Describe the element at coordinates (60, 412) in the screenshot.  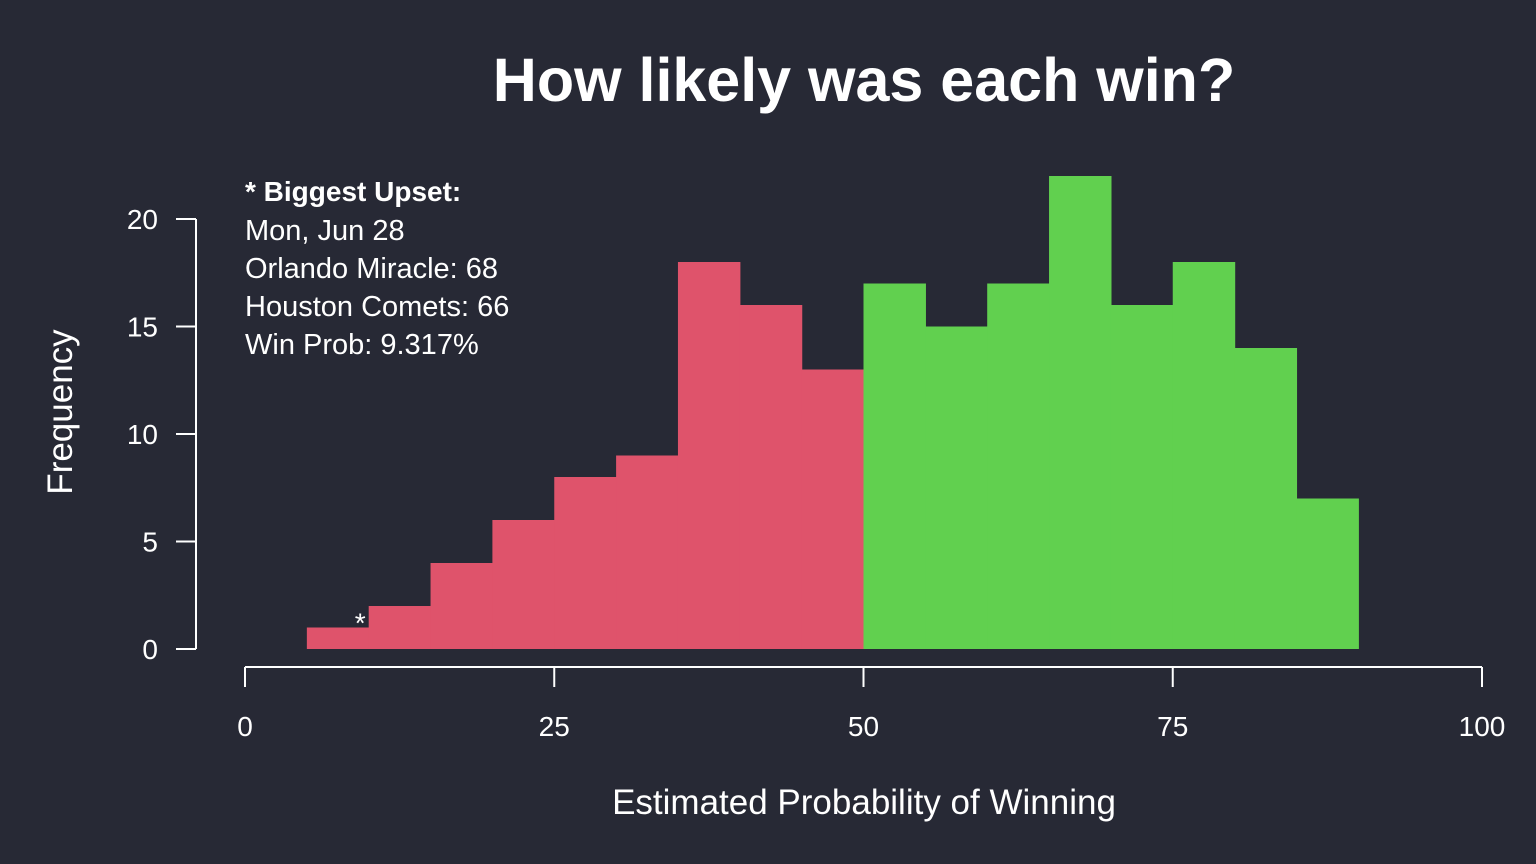
I see `y-axis-label: Frequency` at that location.